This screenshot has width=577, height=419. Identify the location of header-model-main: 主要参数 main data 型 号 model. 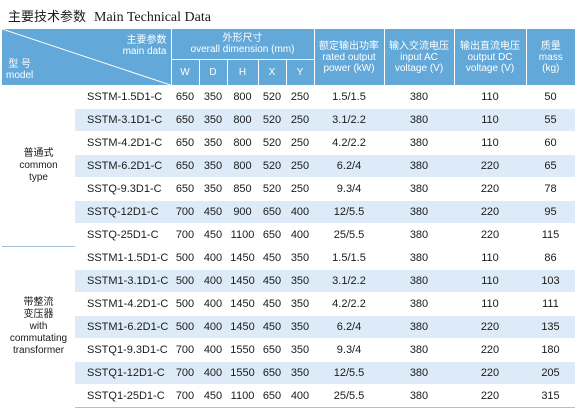
(86, 57).